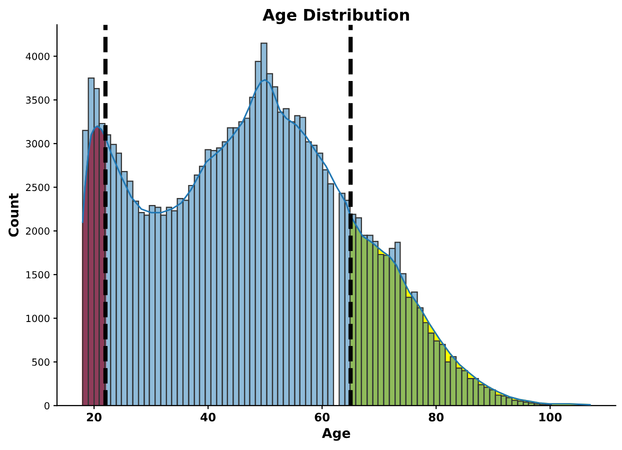  What do you see at coordinates (38, 188) in the screenshot?
I see `y-tick-label: 2500` at bounding box center [38, 188].